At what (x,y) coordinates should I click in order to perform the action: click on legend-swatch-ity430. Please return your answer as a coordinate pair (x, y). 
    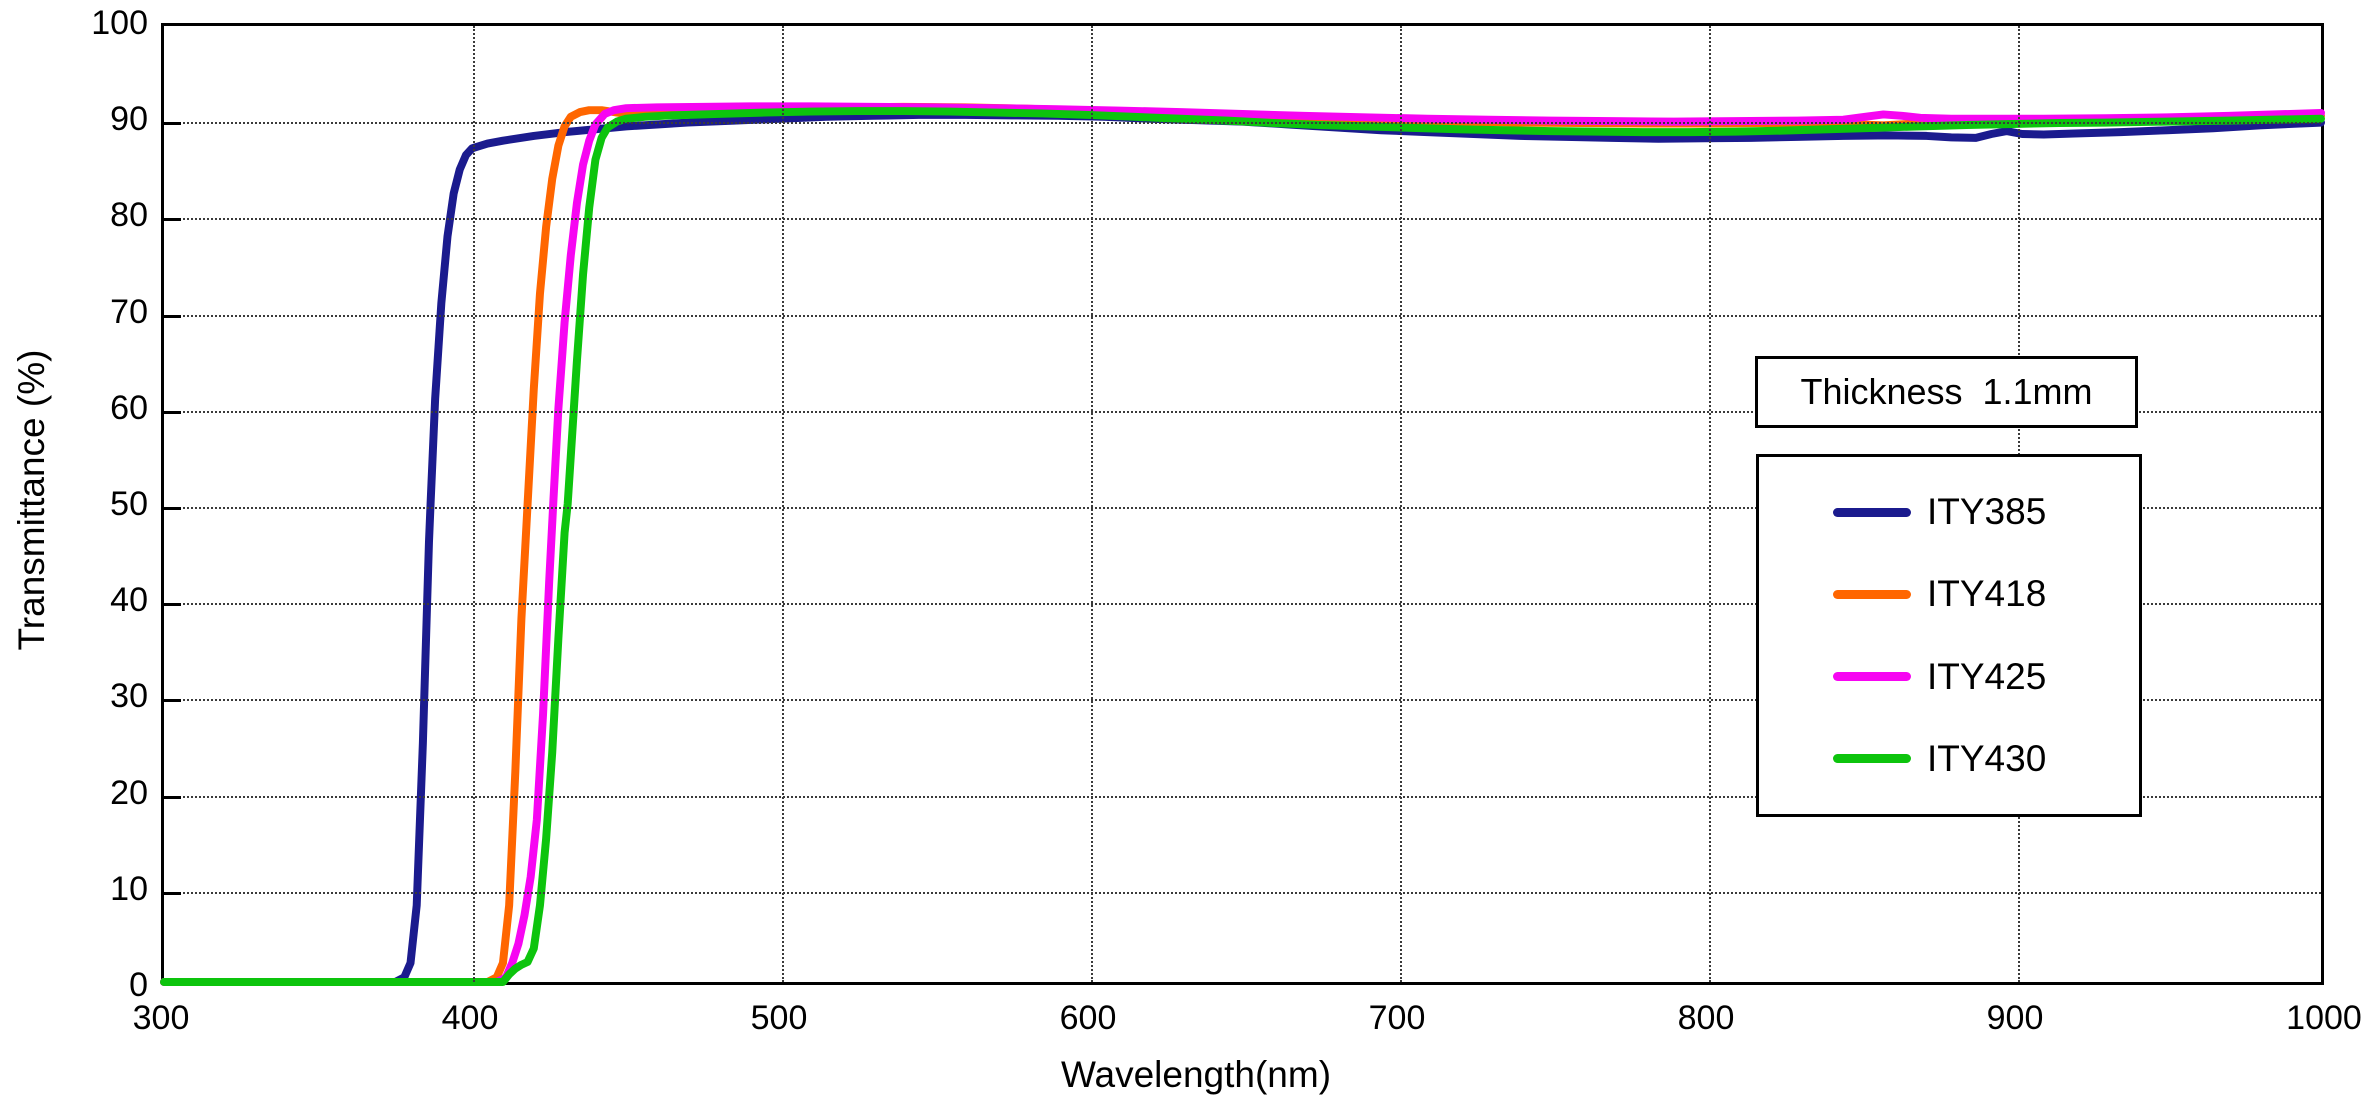
    Looking at the image, I should click on (1872, 759).